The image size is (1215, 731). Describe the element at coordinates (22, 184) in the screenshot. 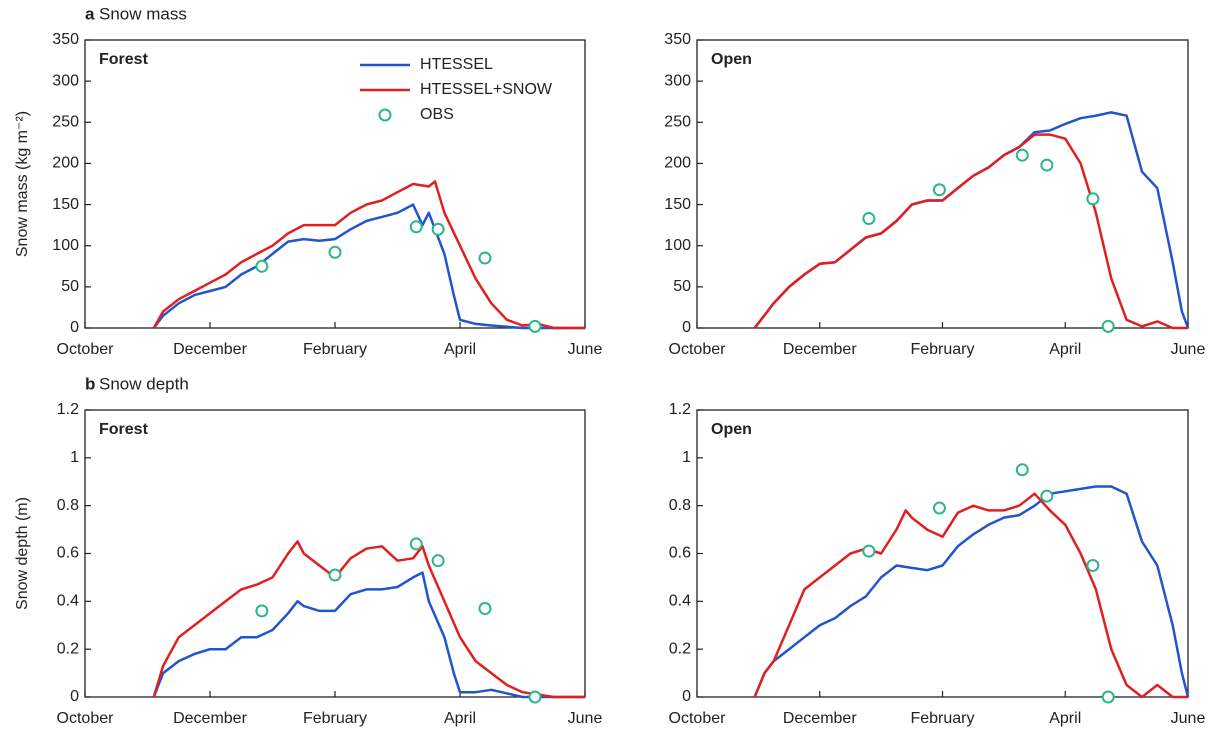

I see `y-axis-label: Snow mass (kg m⁻²)` at that location.